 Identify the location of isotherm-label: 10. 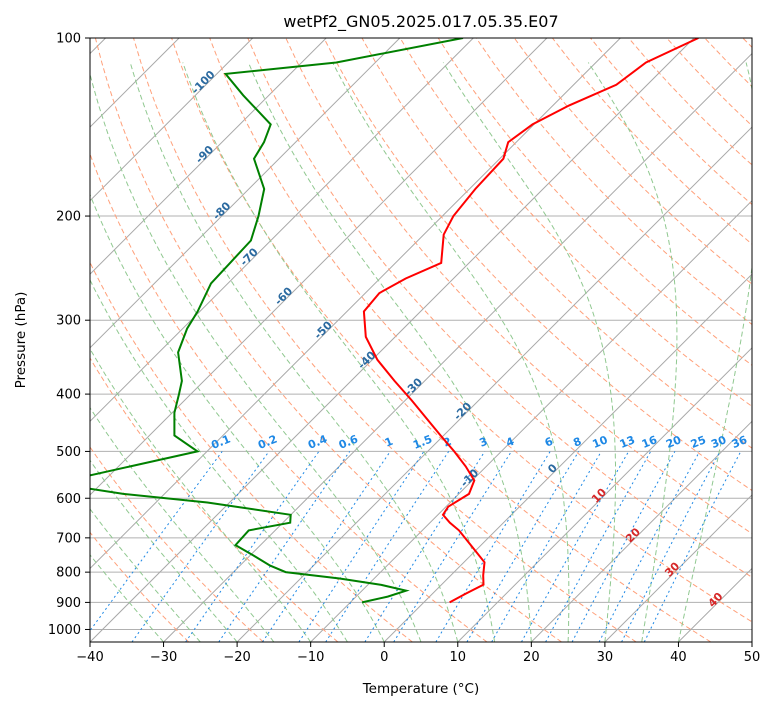
(599, 496).